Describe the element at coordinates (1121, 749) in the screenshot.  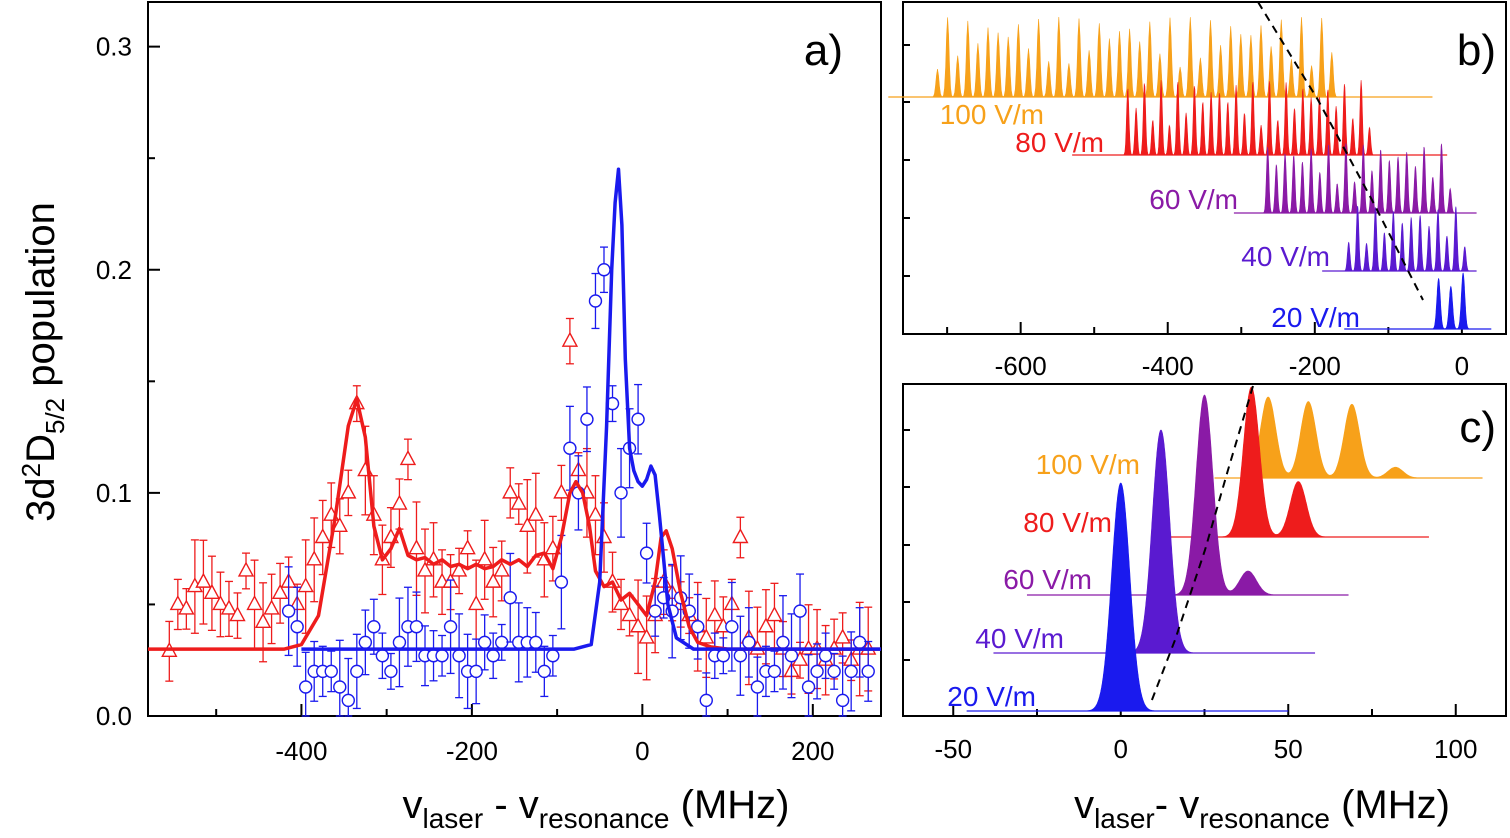
I see `panel-c-xtick: 0` at that location.